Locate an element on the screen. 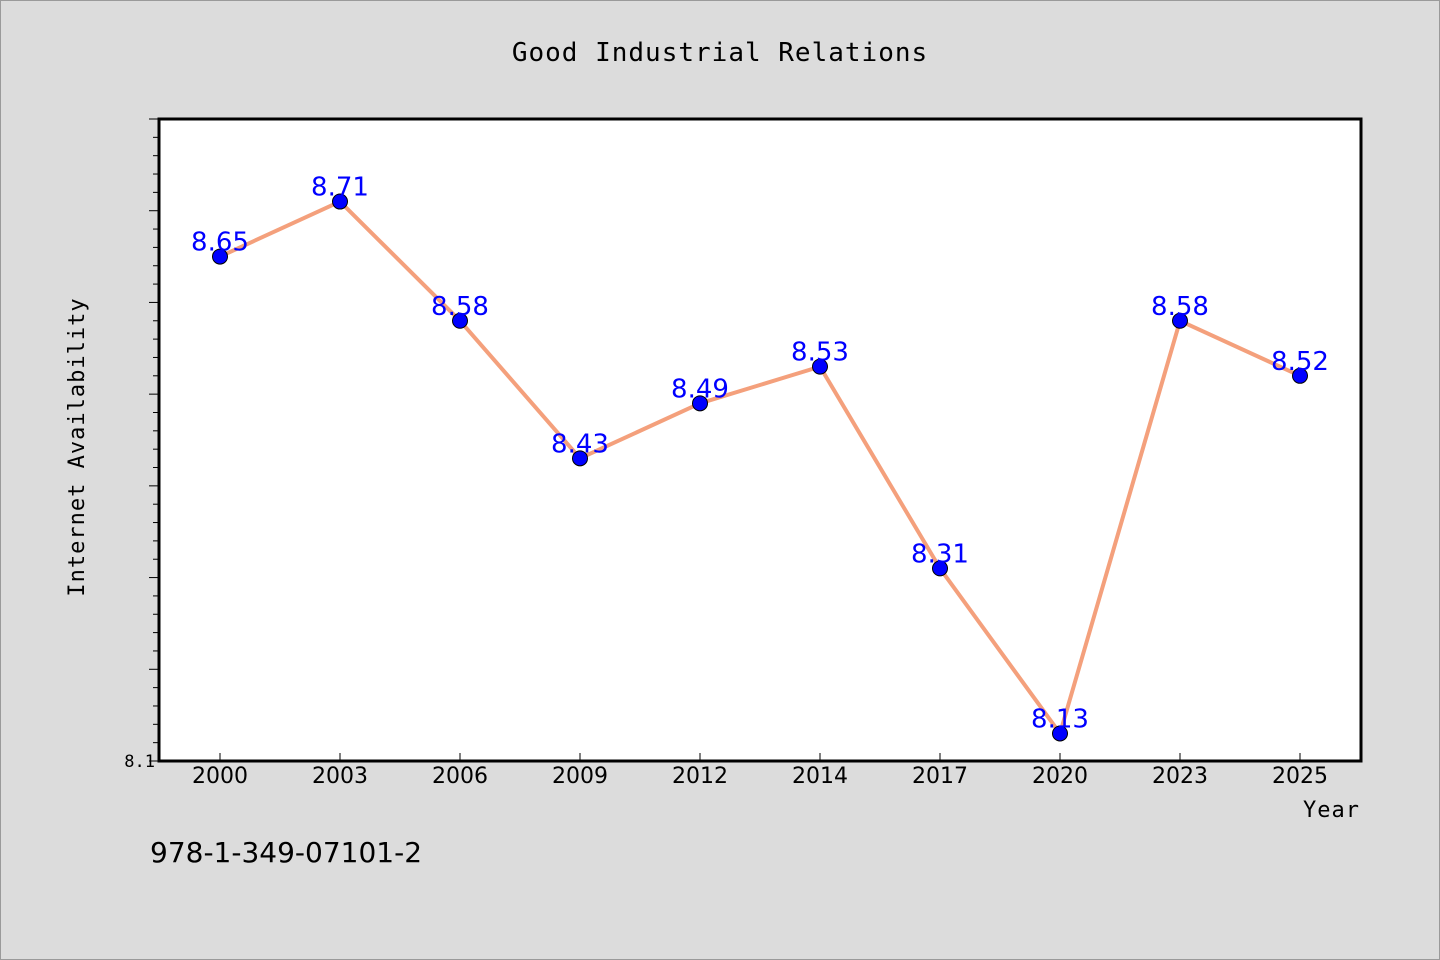  data-label: 8.31 is located at coordinates (940, 554).